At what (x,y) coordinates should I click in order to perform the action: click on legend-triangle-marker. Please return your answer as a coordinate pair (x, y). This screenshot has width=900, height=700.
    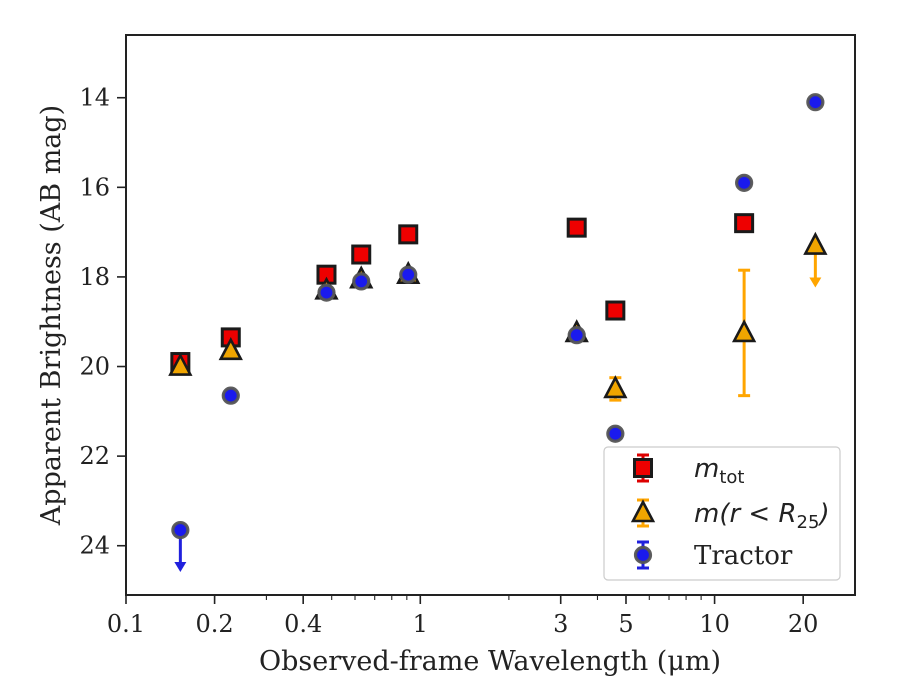
    Looking at the image, I should click on (643, 511).